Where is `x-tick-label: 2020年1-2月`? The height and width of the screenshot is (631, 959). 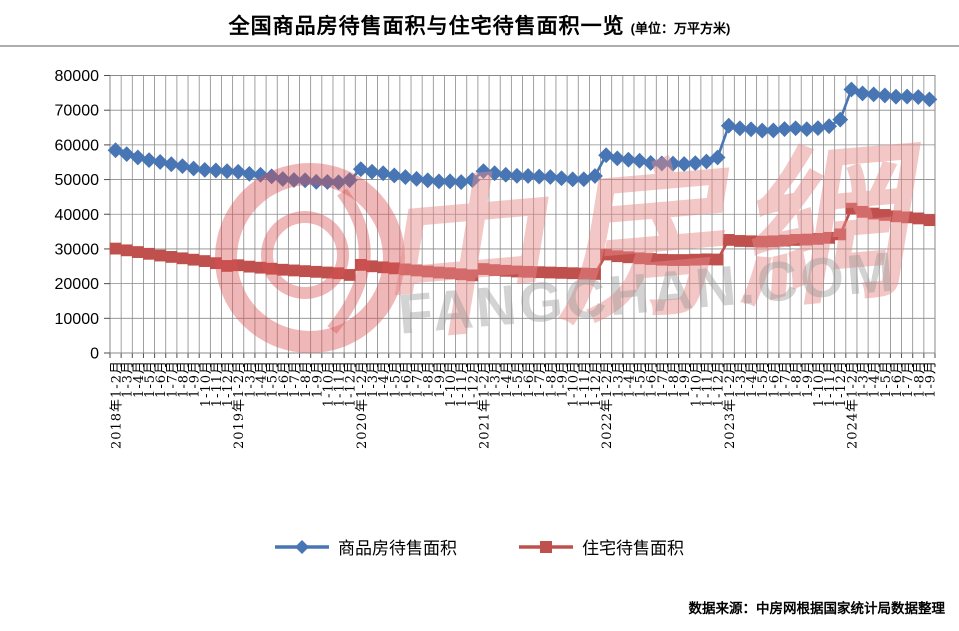 x-tick-label: 2020年1-2月 is located at coordinates (362, 404).